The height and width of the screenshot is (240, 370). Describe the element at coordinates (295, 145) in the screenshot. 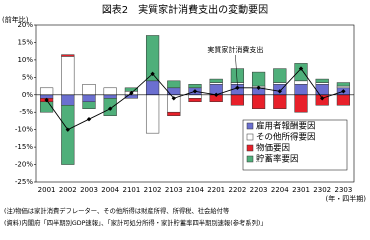

I see `legend-box` at that location.